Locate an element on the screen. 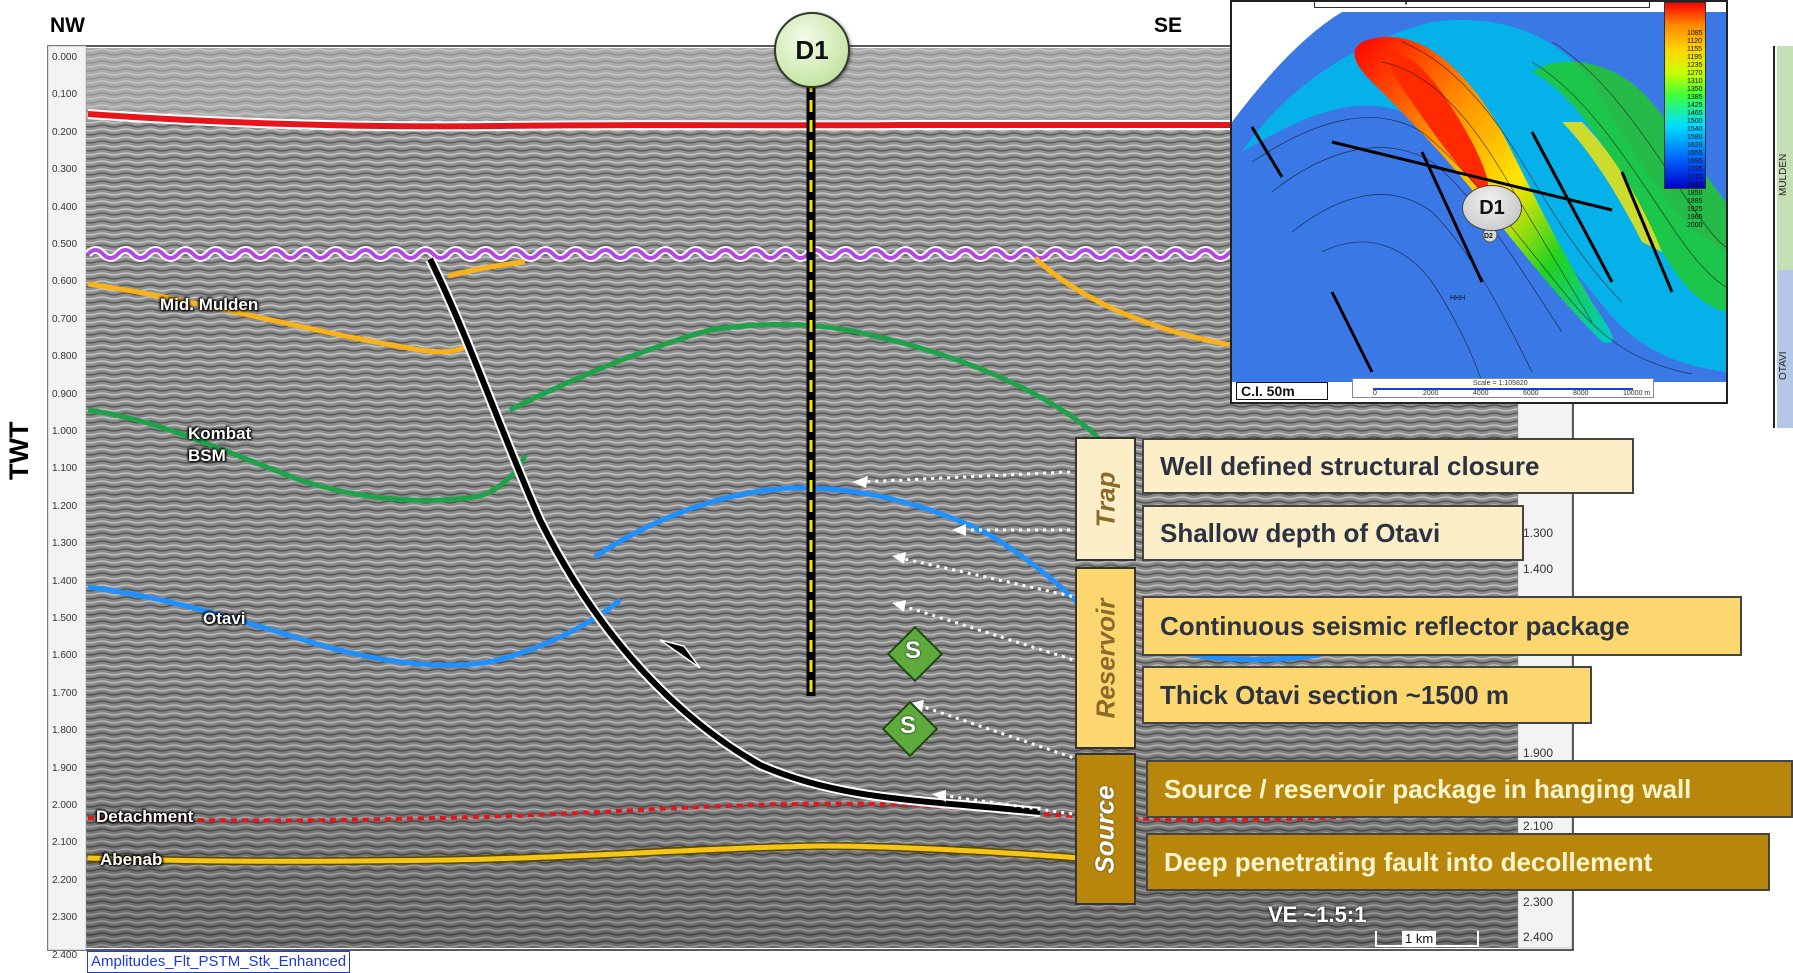  well-d2-marker: D2 is located at coordinates (1488, 236).